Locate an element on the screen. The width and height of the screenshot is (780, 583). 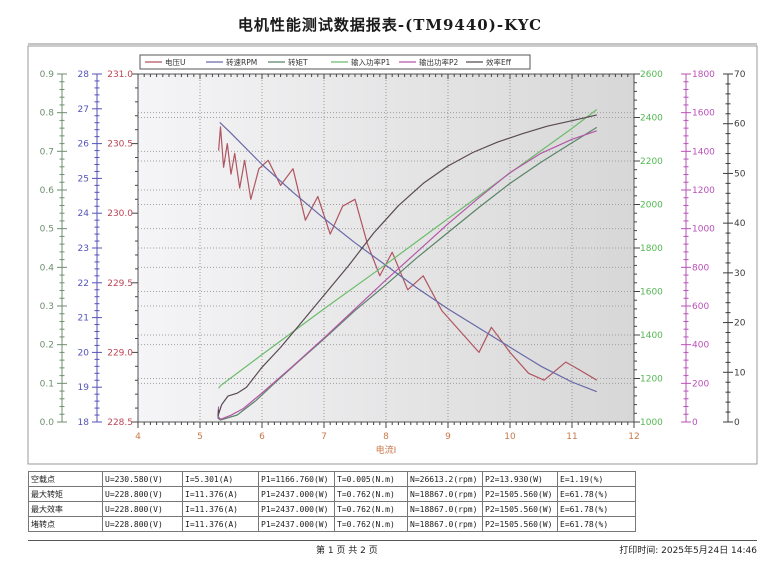
x-tick-label: 4 is located at coordinates (138, 437).